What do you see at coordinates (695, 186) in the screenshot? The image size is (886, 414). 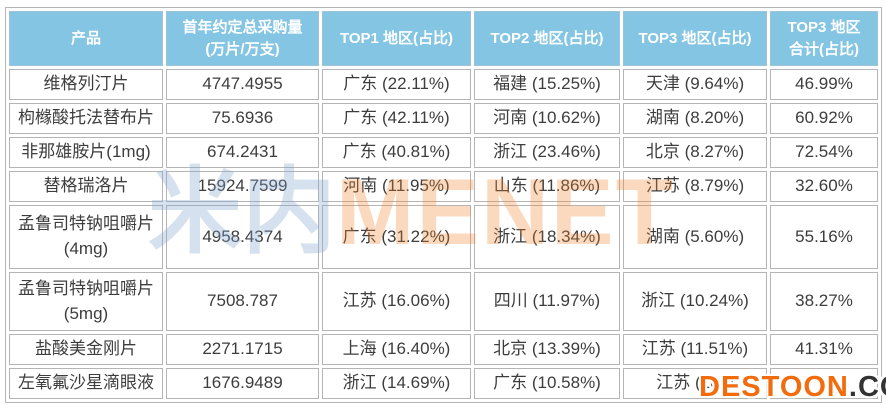 I see `cell-top3: 江苏 (8.79%)` at bounding box center [695, 186].